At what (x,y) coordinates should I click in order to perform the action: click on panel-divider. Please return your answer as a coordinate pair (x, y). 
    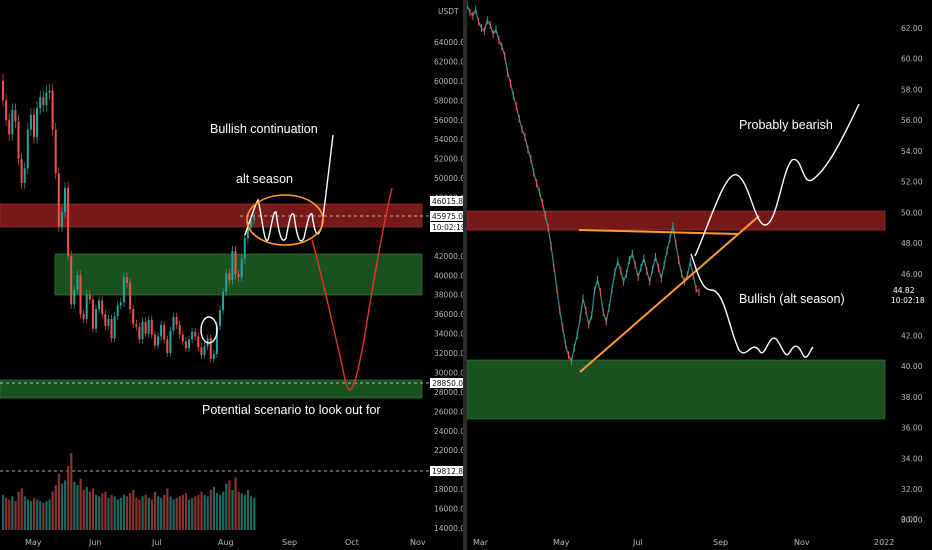
    Looking at the image, I should click on (465, 275).